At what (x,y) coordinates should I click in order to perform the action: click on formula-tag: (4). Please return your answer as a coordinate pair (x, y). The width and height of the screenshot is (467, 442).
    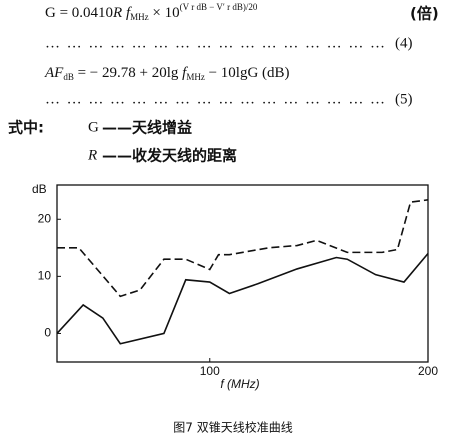
    Looking at the image, I should click on (404, 43).